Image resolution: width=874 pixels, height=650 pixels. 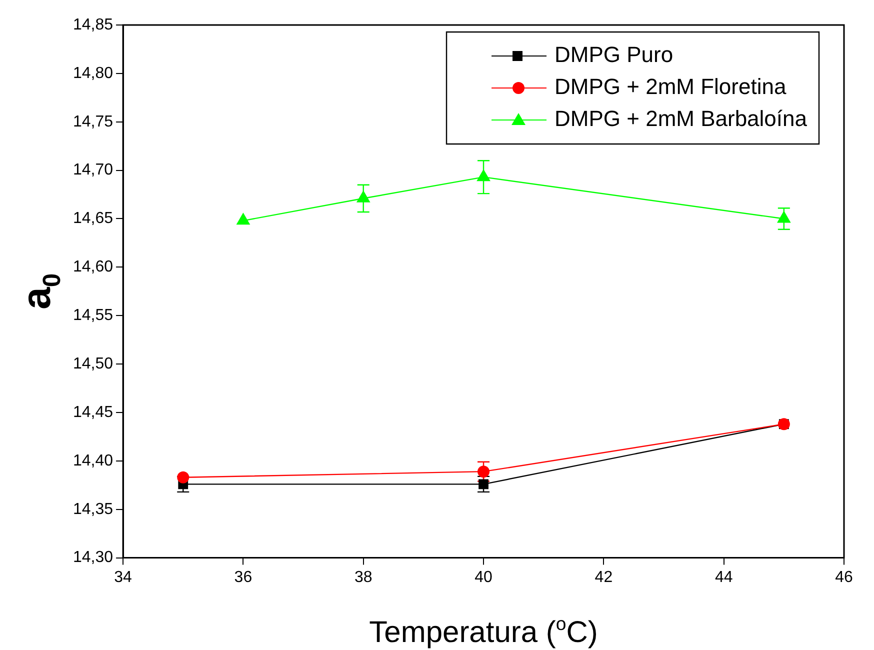 I want to click on y-axis-title: a0, so click(x=40, y=291).